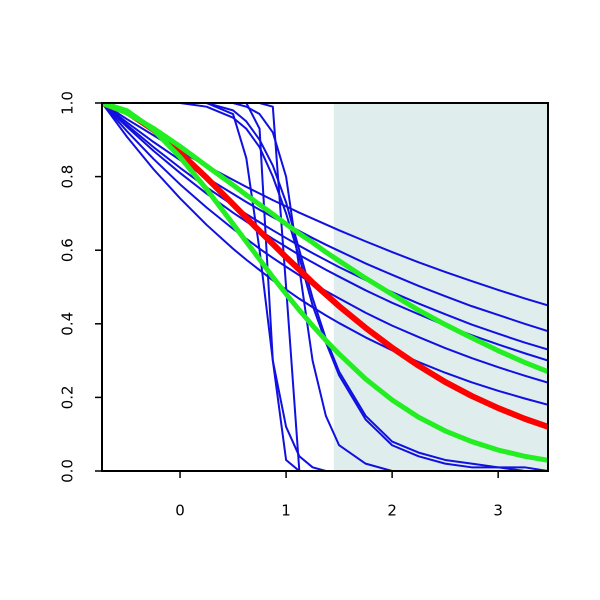 This screenshot has height=600, width=600. I want to click on y-tick-label: 1.0, so click(68, 103).